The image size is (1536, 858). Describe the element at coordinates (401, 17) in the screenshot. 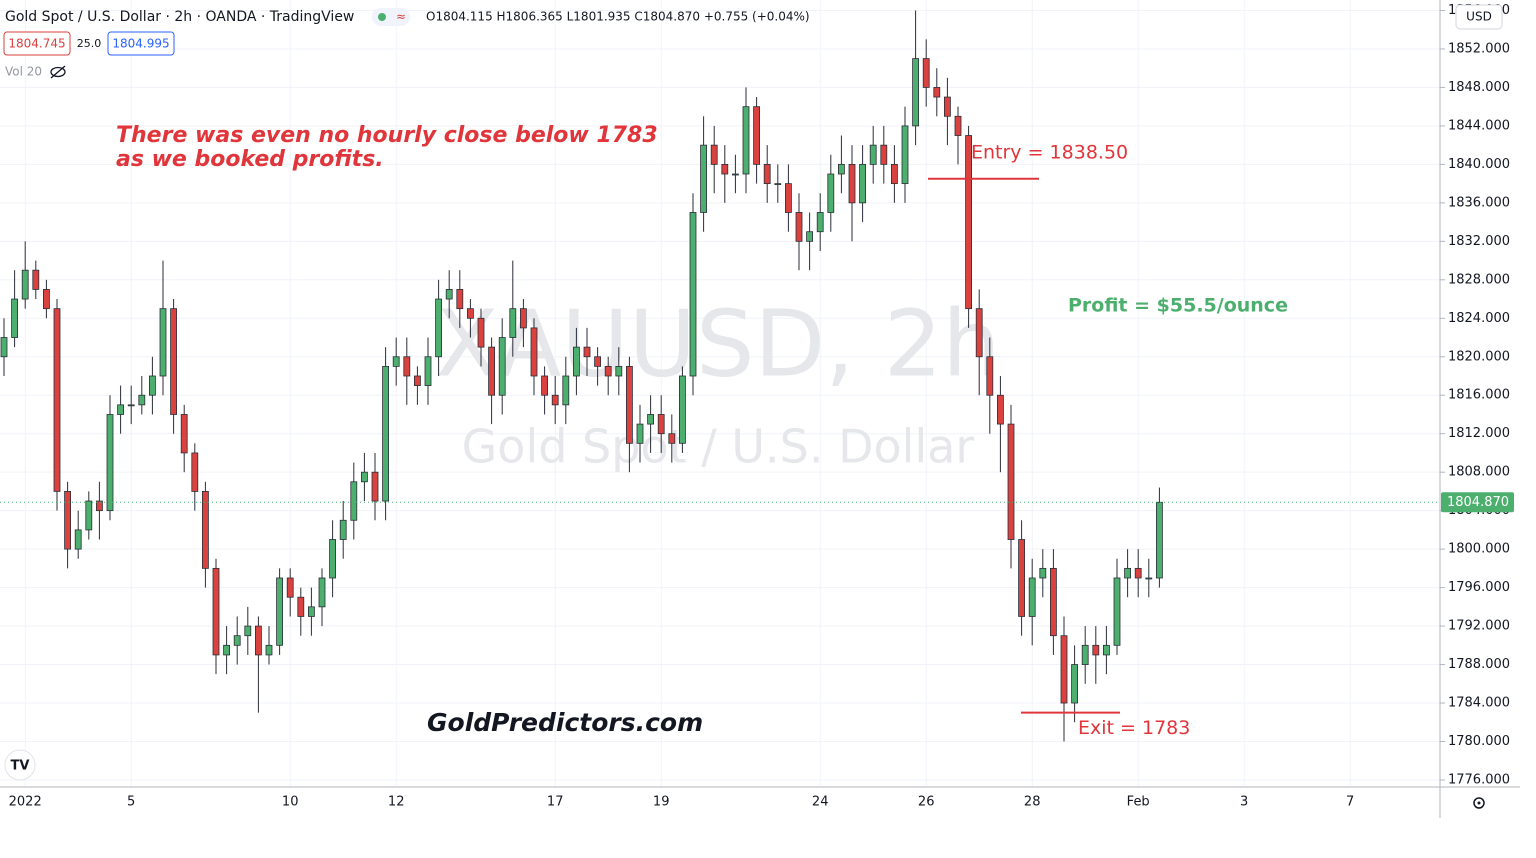

I see `status-icon: ≈` at that location.